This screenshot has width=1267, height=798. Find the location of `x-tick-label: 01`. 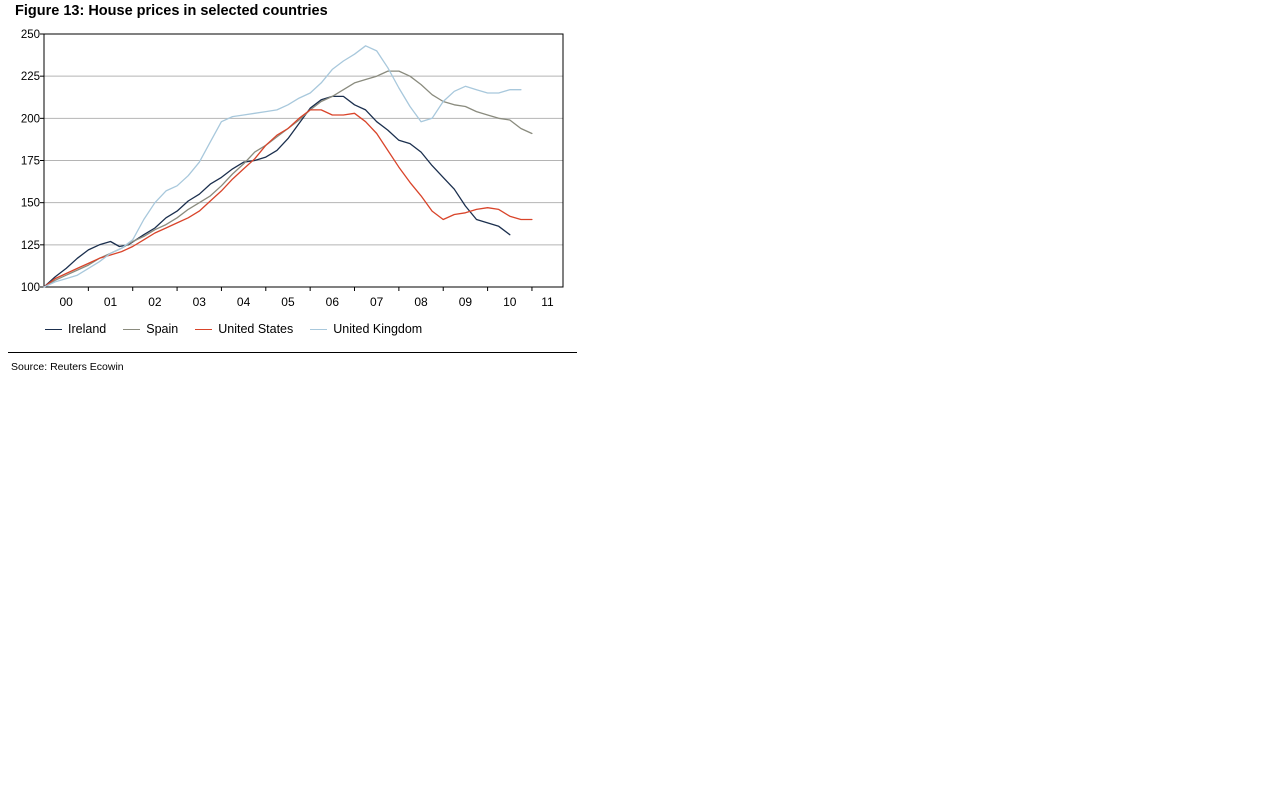

x-tick-label: 01 is located at coordinates (111, 302).